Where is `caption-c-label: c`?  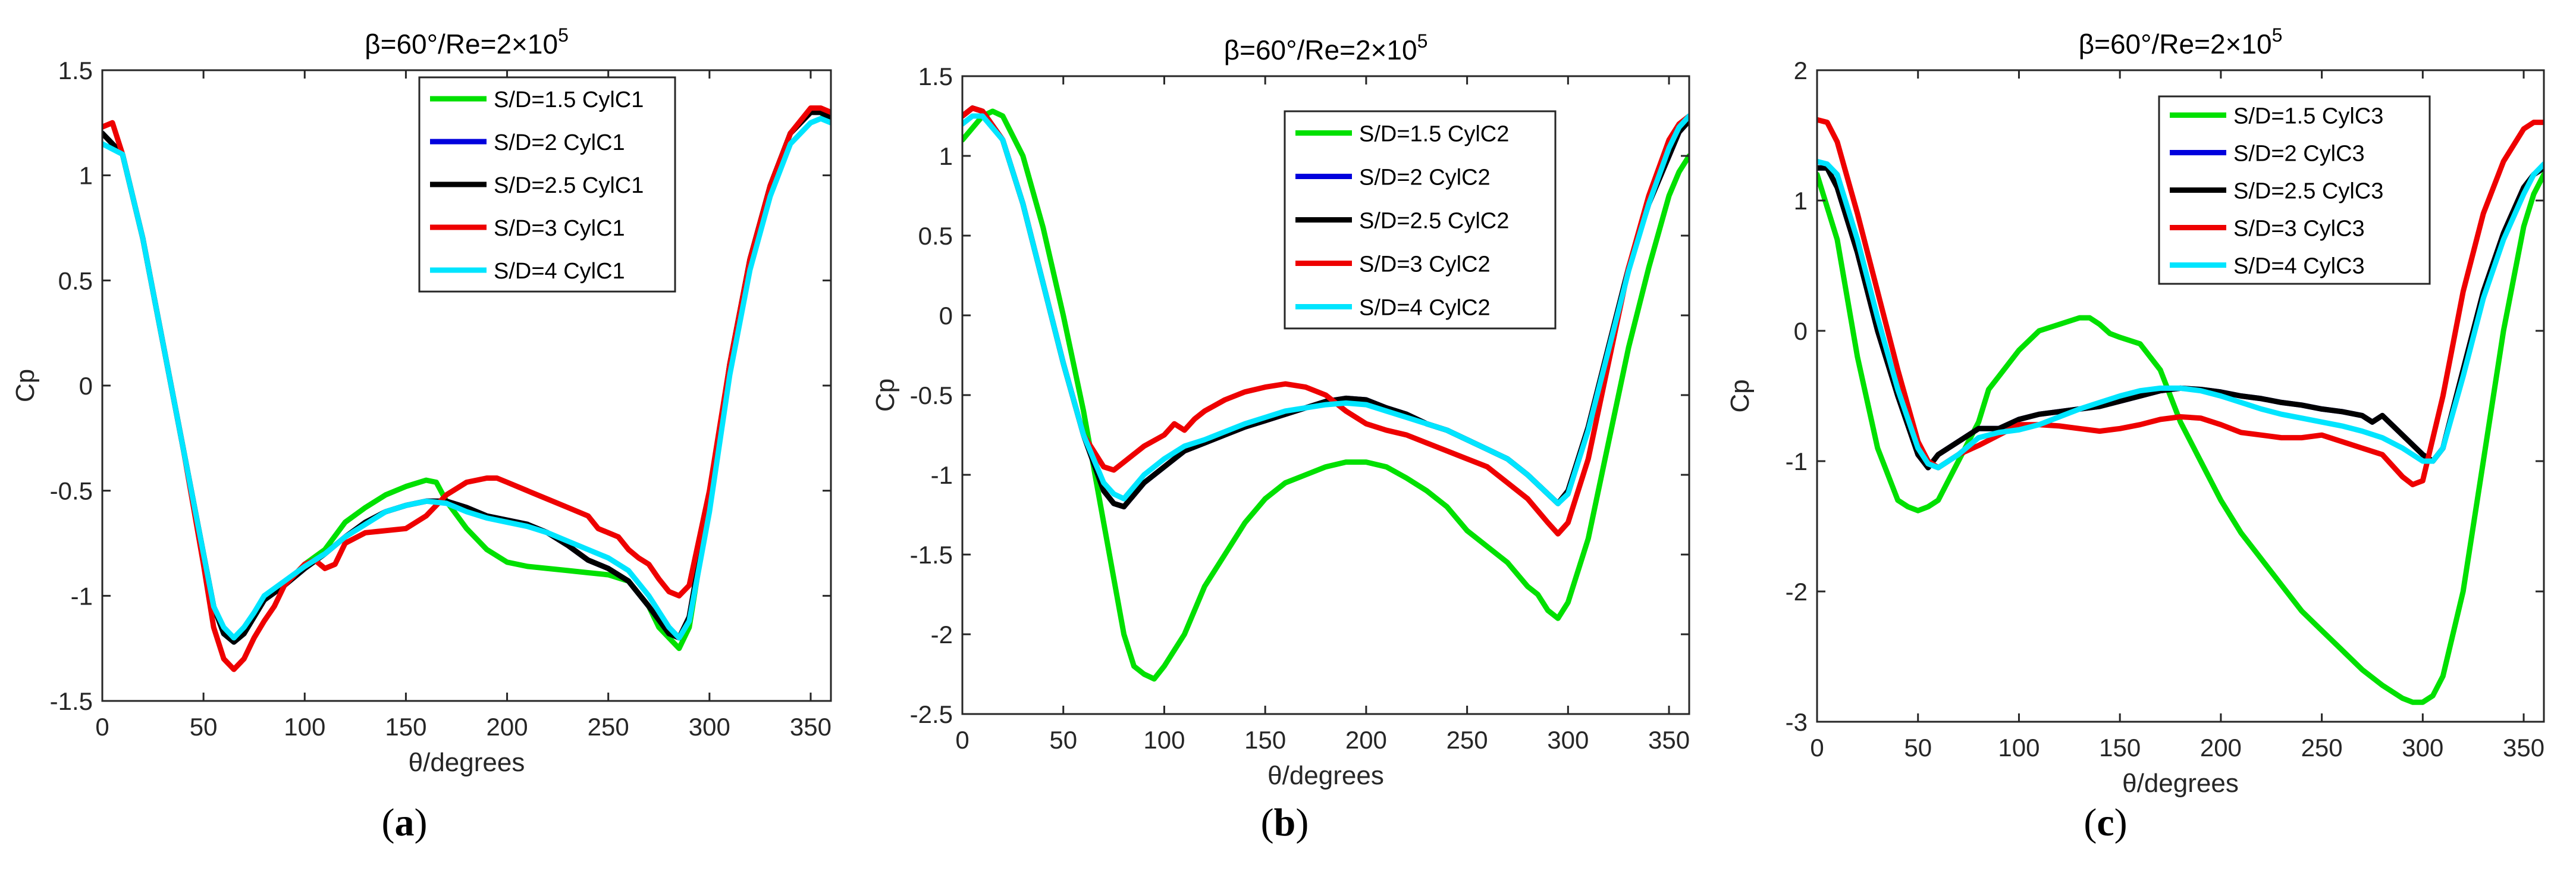
caption-c-label: c is located at coordinates (2105, 823).